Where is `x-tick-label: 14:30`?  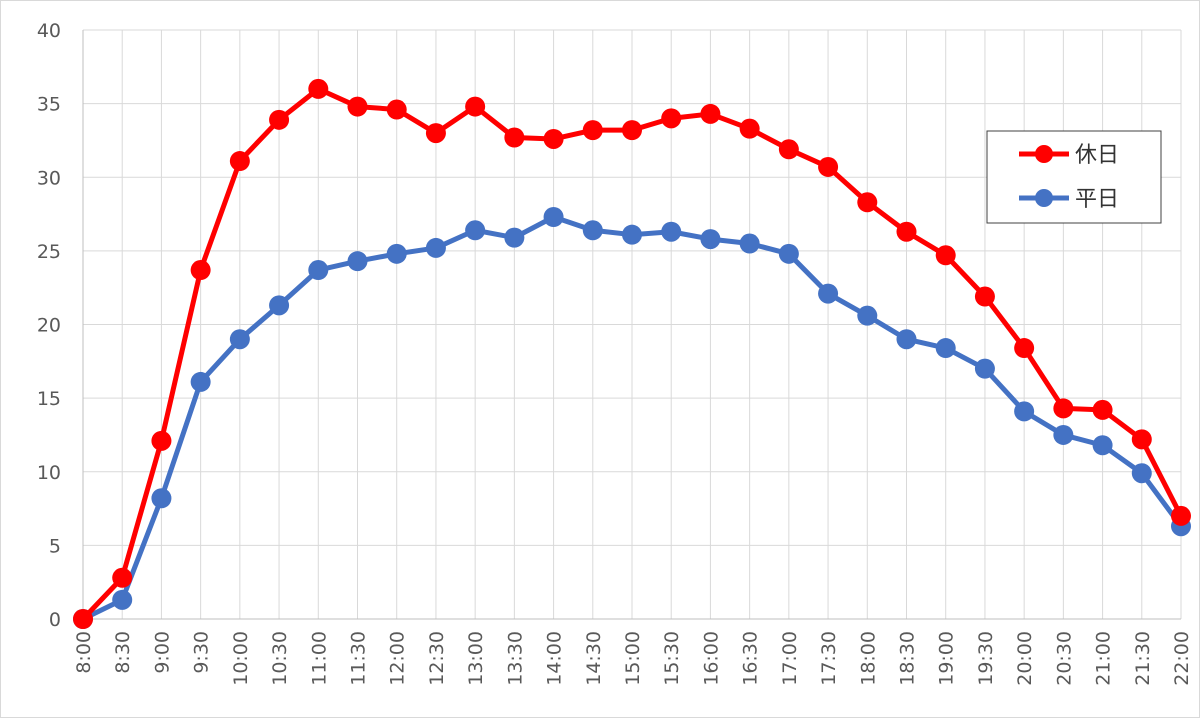
x-tick-label: 14:30 is located at coordinates (594, 658).